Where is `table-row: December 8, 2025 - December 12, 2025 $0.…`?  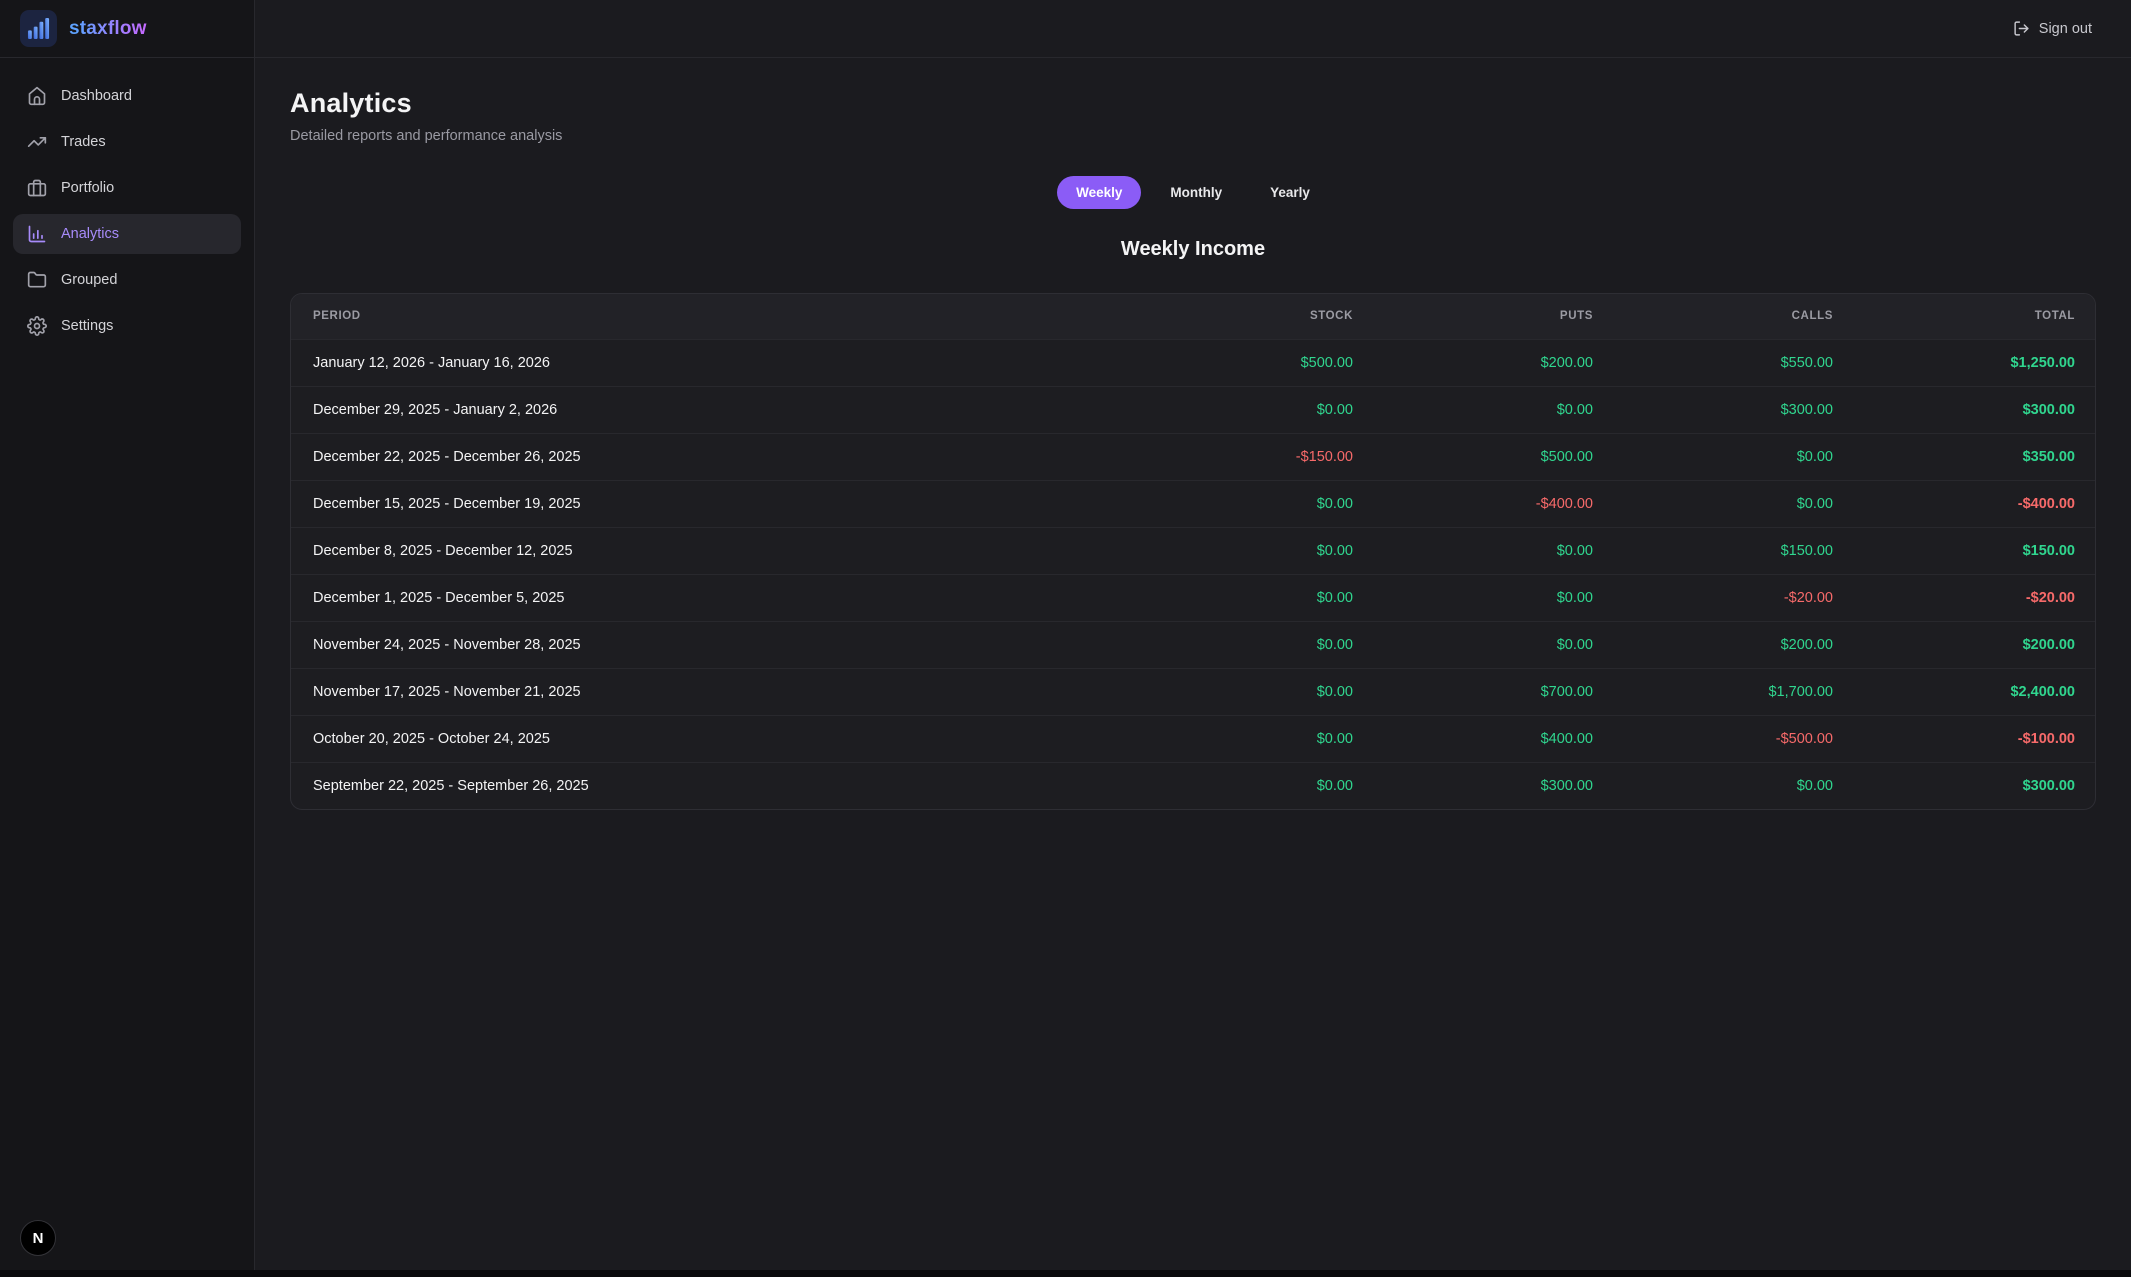
table-row: December 8, 2025 - December 12, 2025 $0.… is located at coordinates (1193, 550).